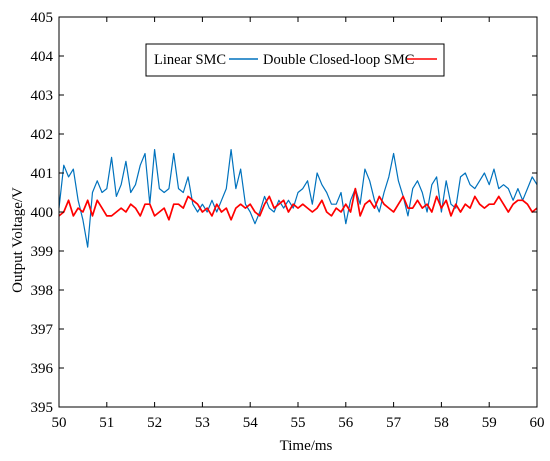  What do you see at coordinates (42, 330) in the screenshot?
I see `y-tick-label: 397` at bounding box center [42, 330].